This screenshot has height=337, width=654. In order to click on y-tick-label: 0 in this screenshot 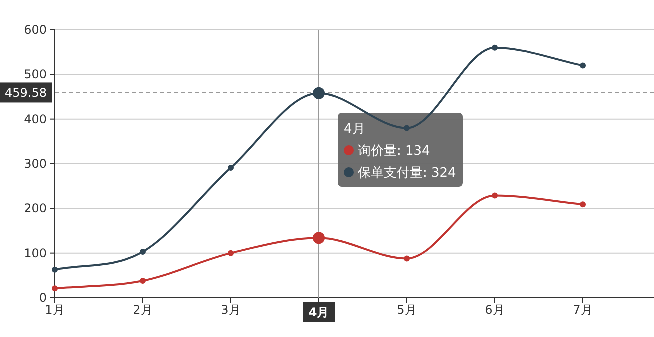, I will do `click(43, 298)`.